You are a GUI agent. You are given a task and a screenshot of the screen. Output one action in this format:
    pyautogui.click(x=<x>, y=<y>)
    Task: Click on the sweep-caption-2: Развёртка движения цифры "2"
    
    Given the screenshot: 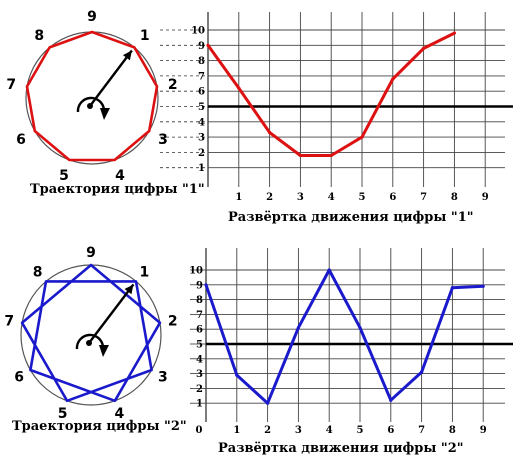 What is the action you would take?
    pyautogui.click(x=341, y=448)
    